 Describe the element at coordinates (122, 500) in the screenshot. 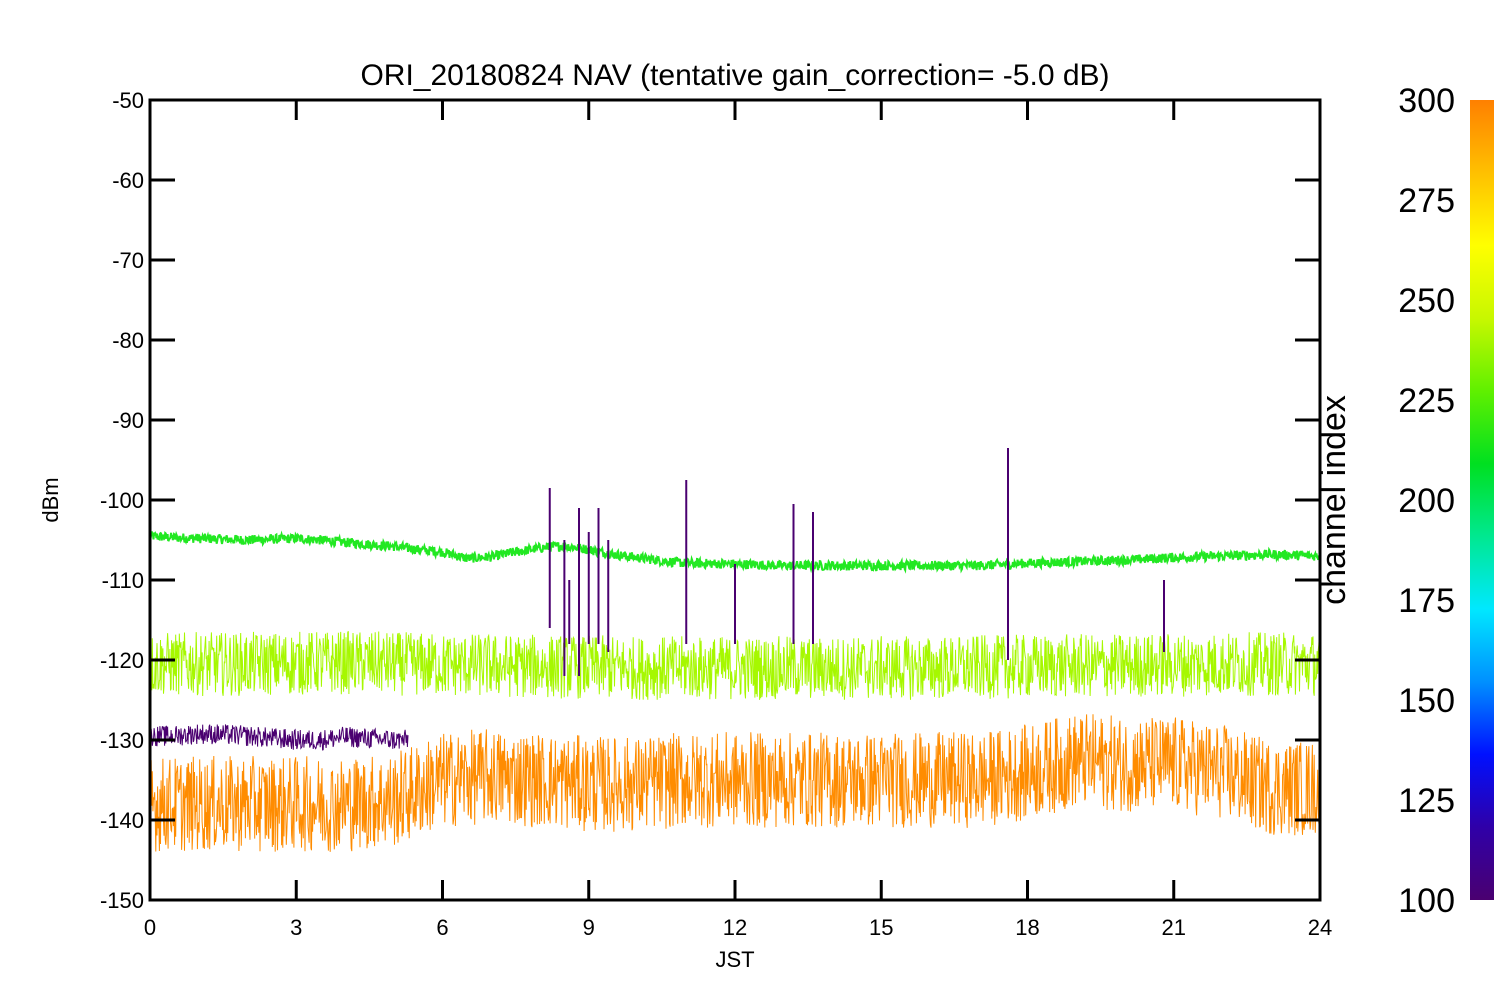

I see `y-tick-label: -100` at that location.